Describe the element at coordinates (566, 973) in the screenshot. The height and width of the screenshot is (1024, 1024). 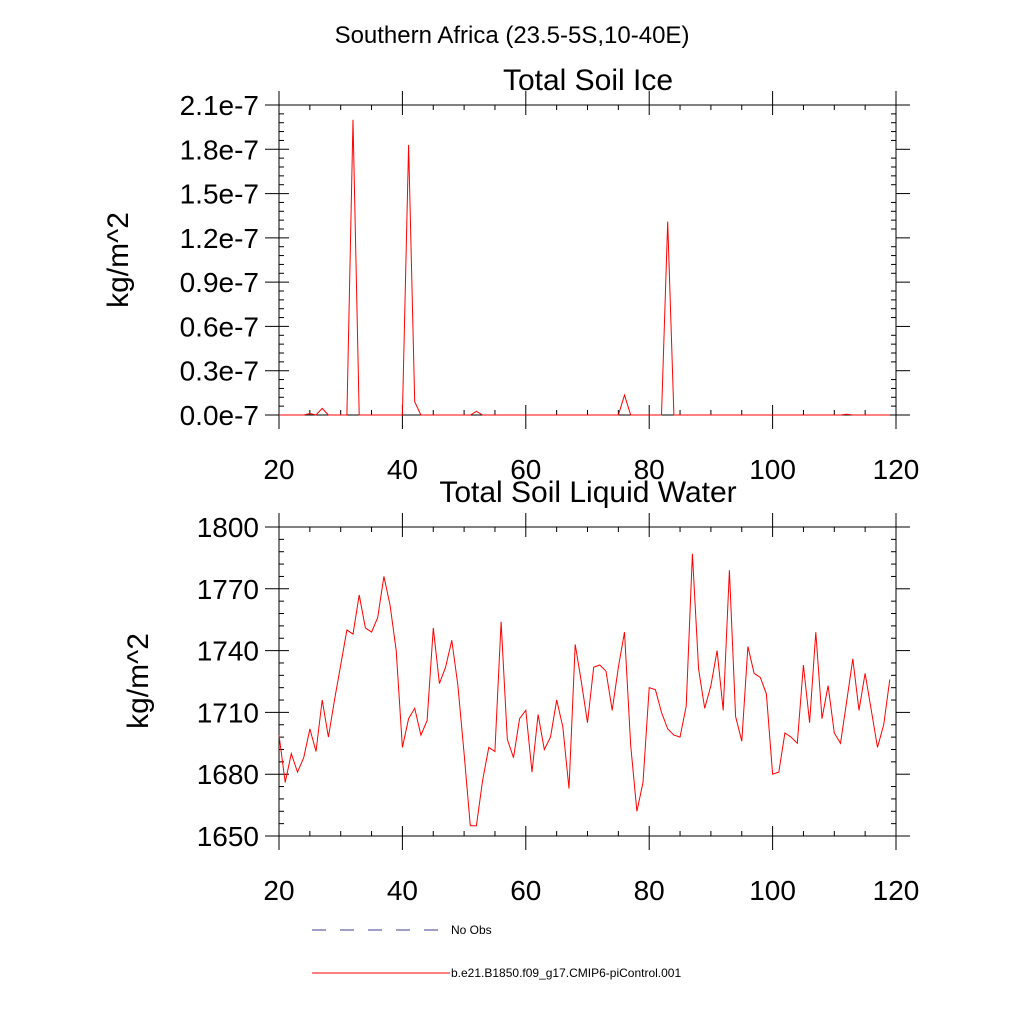
I see `legend-label-model: b.e21.B1850.f09_g17.CMIP6-piControl.001` at that location.